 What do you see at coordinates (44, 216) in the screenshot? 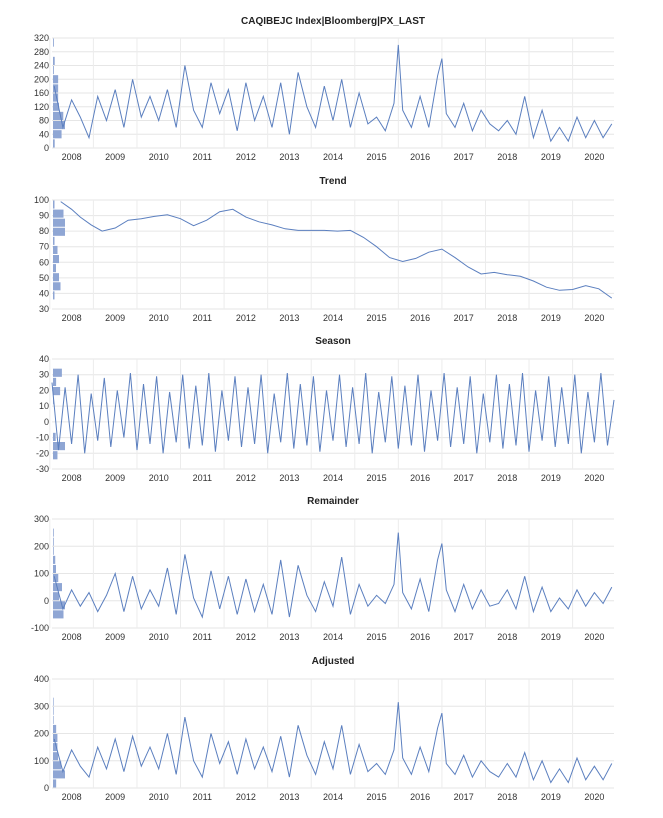
I see `y-tick-label: 90` at bounding box center [44, 216].